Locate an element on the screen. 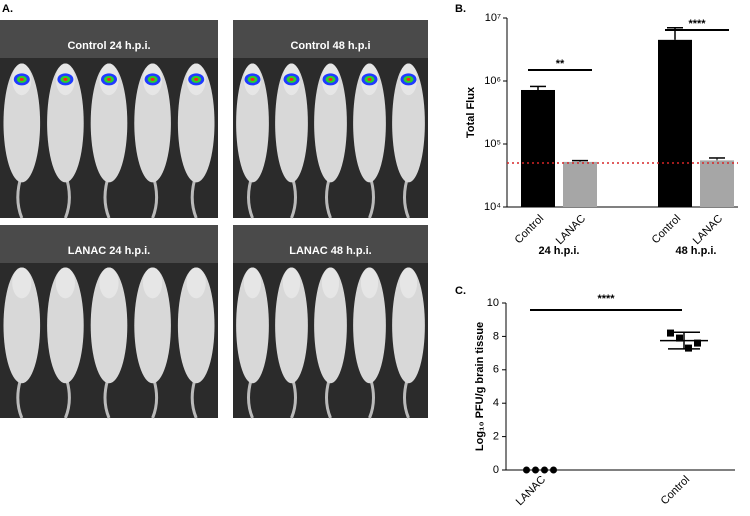  y-axis-label: Log₁₀ PFU/g brain tissue is located at coordinates (480, 386).